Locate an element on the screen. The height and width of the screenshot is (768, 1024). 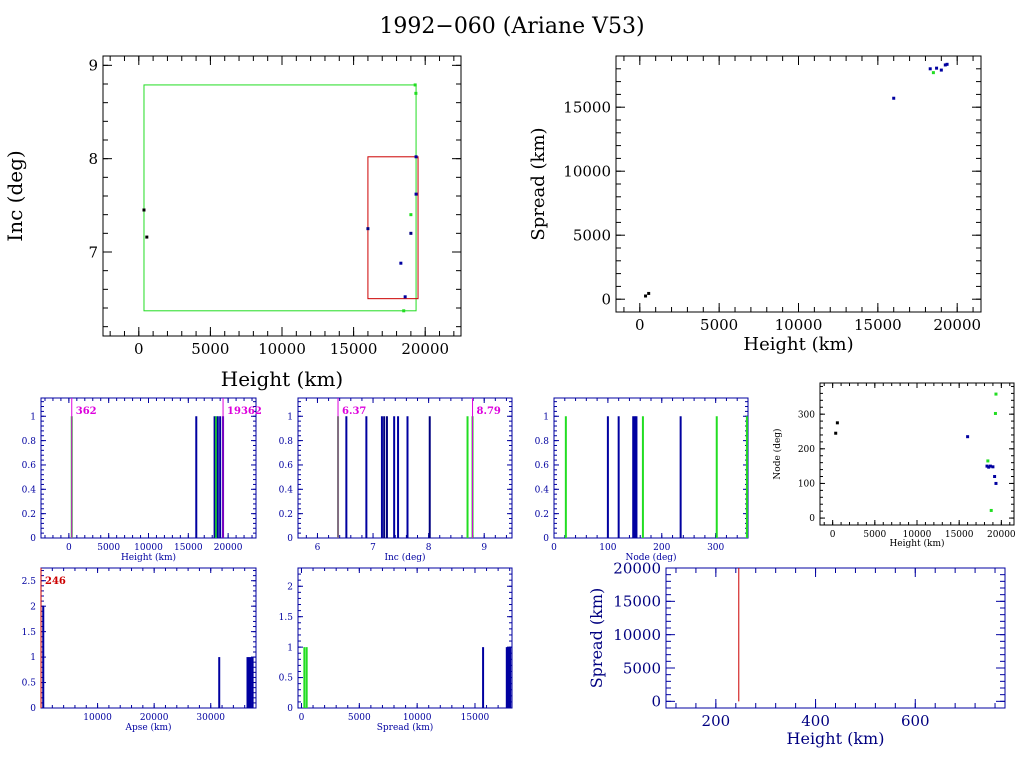
x-axis-label: Inc (deg) is located at coordinates (404, 557).